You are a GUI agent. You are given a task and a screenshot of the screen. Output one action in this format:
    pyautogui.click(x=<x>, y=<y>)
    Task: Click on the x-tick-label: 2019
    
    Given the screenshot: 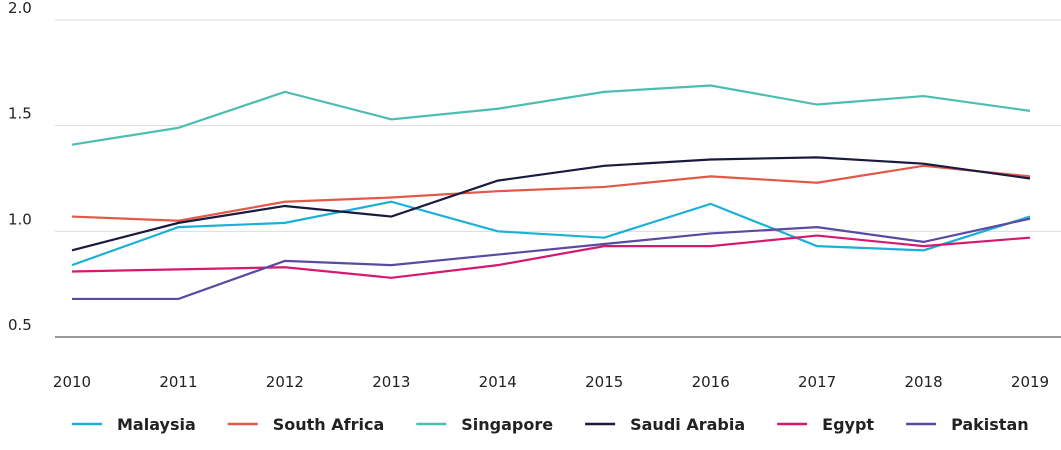 What is the action you would take?
    pyautogui.click(x=1030, y=382)
    